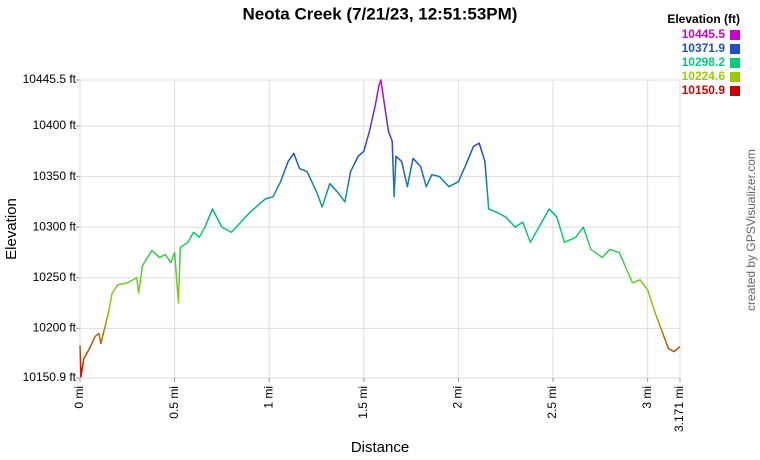 The height and width of the screenshot is (460, 760). I want to click on x-tick-label: 3 mi, so click(647, 397).